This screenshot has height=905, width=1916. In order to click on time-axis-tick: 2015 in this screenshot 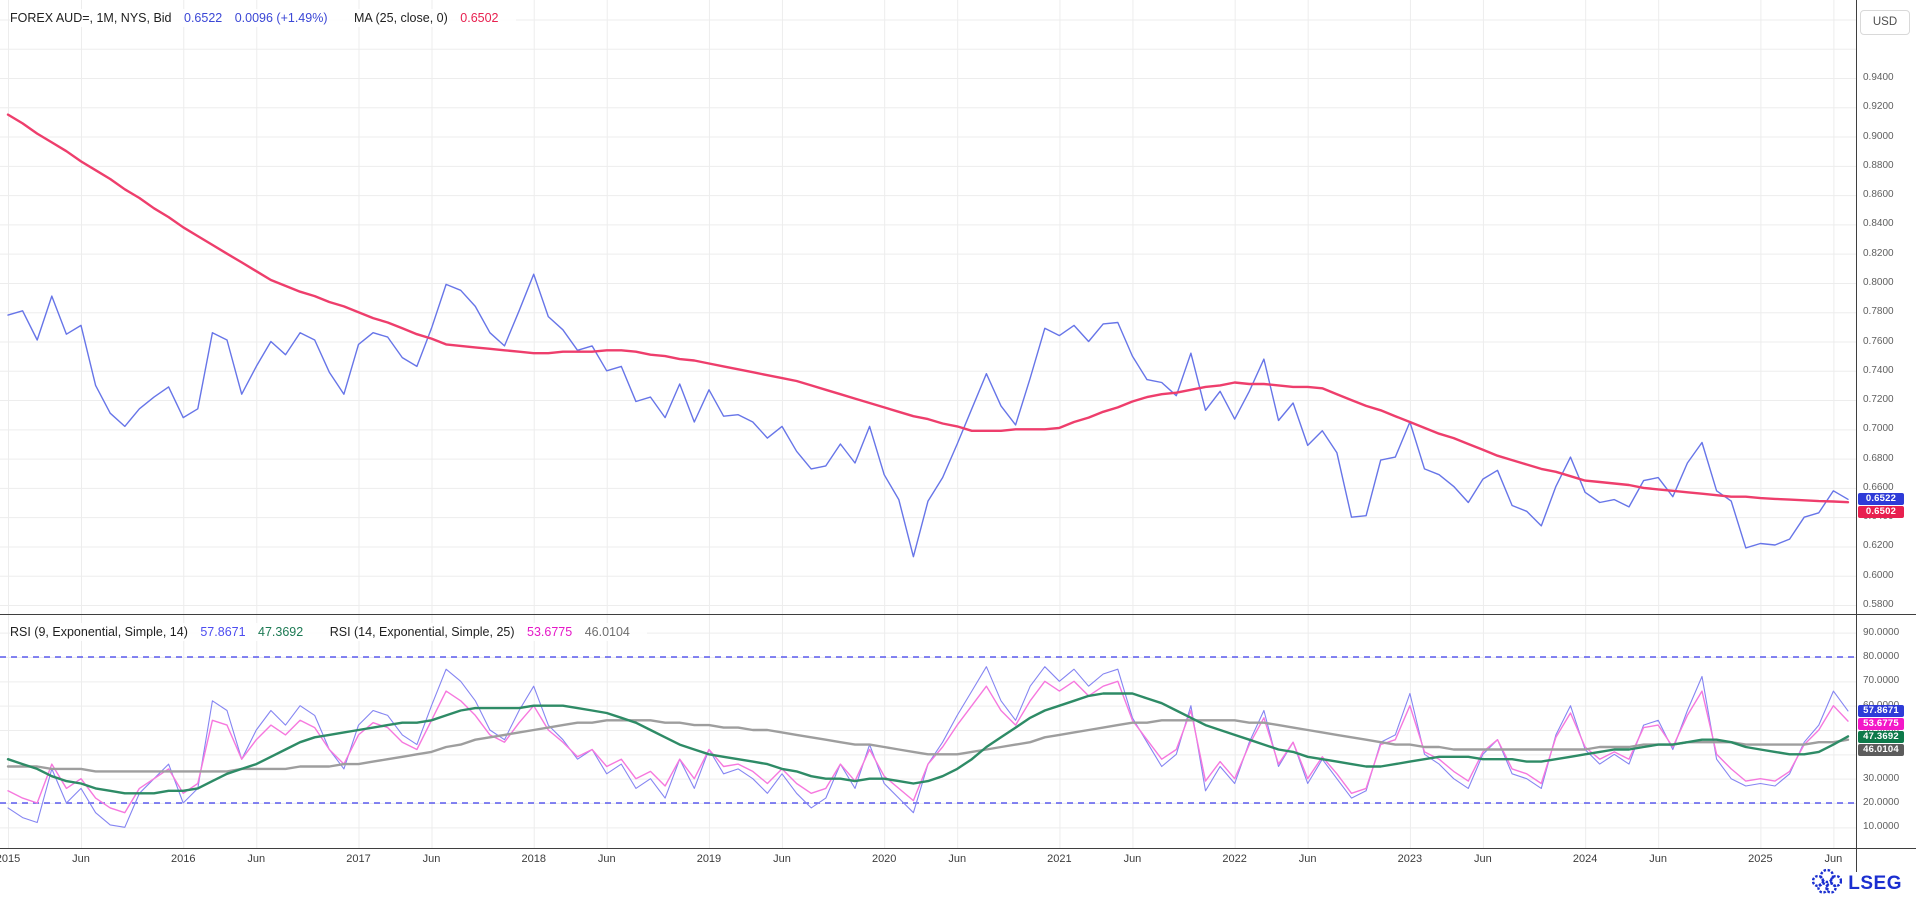, I will do `click(10, 859)`.